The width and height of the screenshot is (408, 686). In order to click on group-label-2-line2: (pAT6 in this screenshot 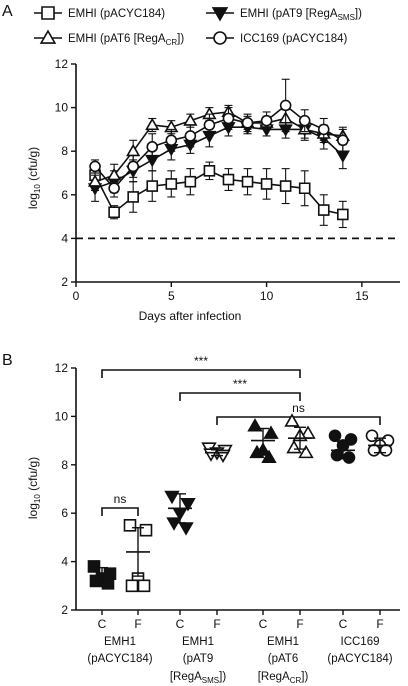, I will do `click(283, 659)`.